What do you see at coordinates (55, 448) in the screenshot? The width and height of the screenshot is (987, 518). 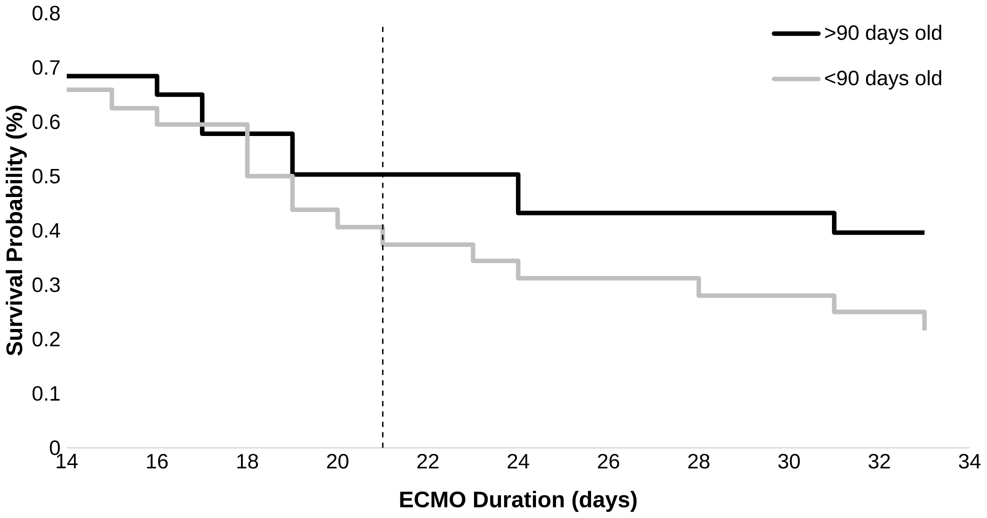 I see `y-tick-label: 0` at bounding box center [55, 448].